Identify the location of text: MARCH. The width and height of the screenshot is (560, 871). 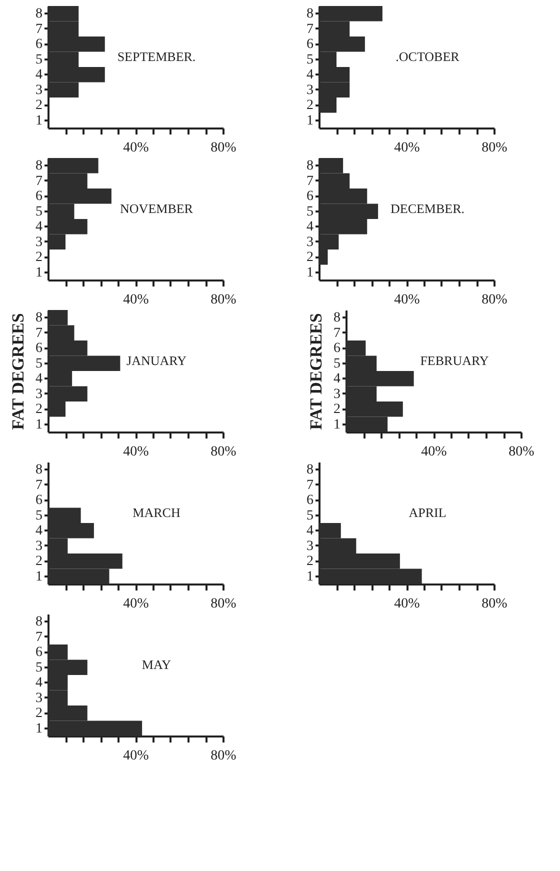
(156, 512).